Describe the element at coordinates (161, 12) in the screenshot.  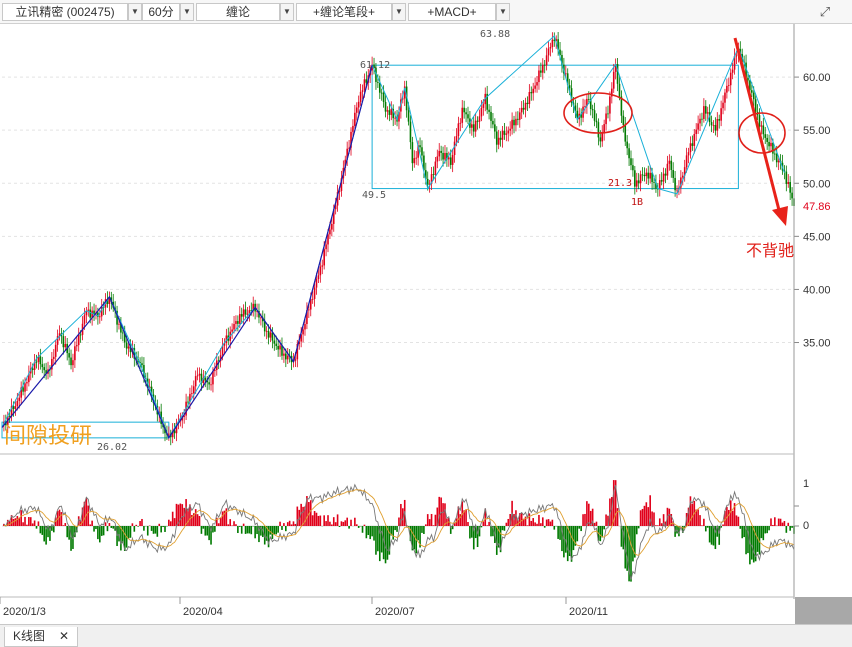
I see `period-selector: 60分` at that location.